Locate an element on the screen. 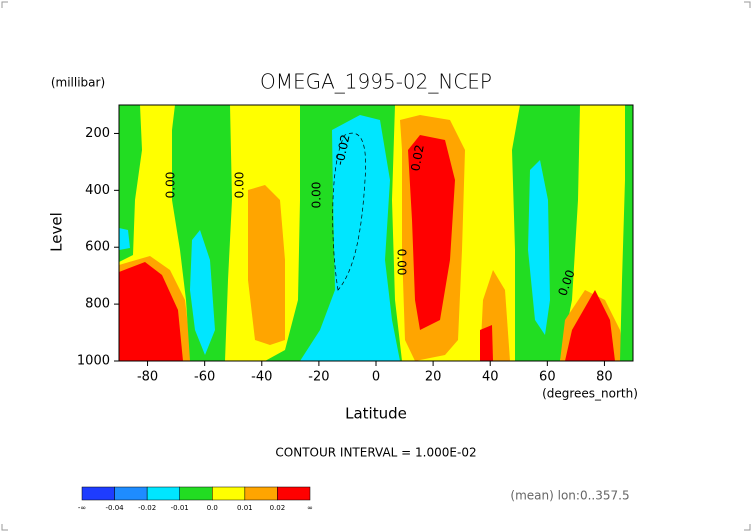 The image size is (752, 532). colorbar-label: -∞ is located at coordinates (82, 508).